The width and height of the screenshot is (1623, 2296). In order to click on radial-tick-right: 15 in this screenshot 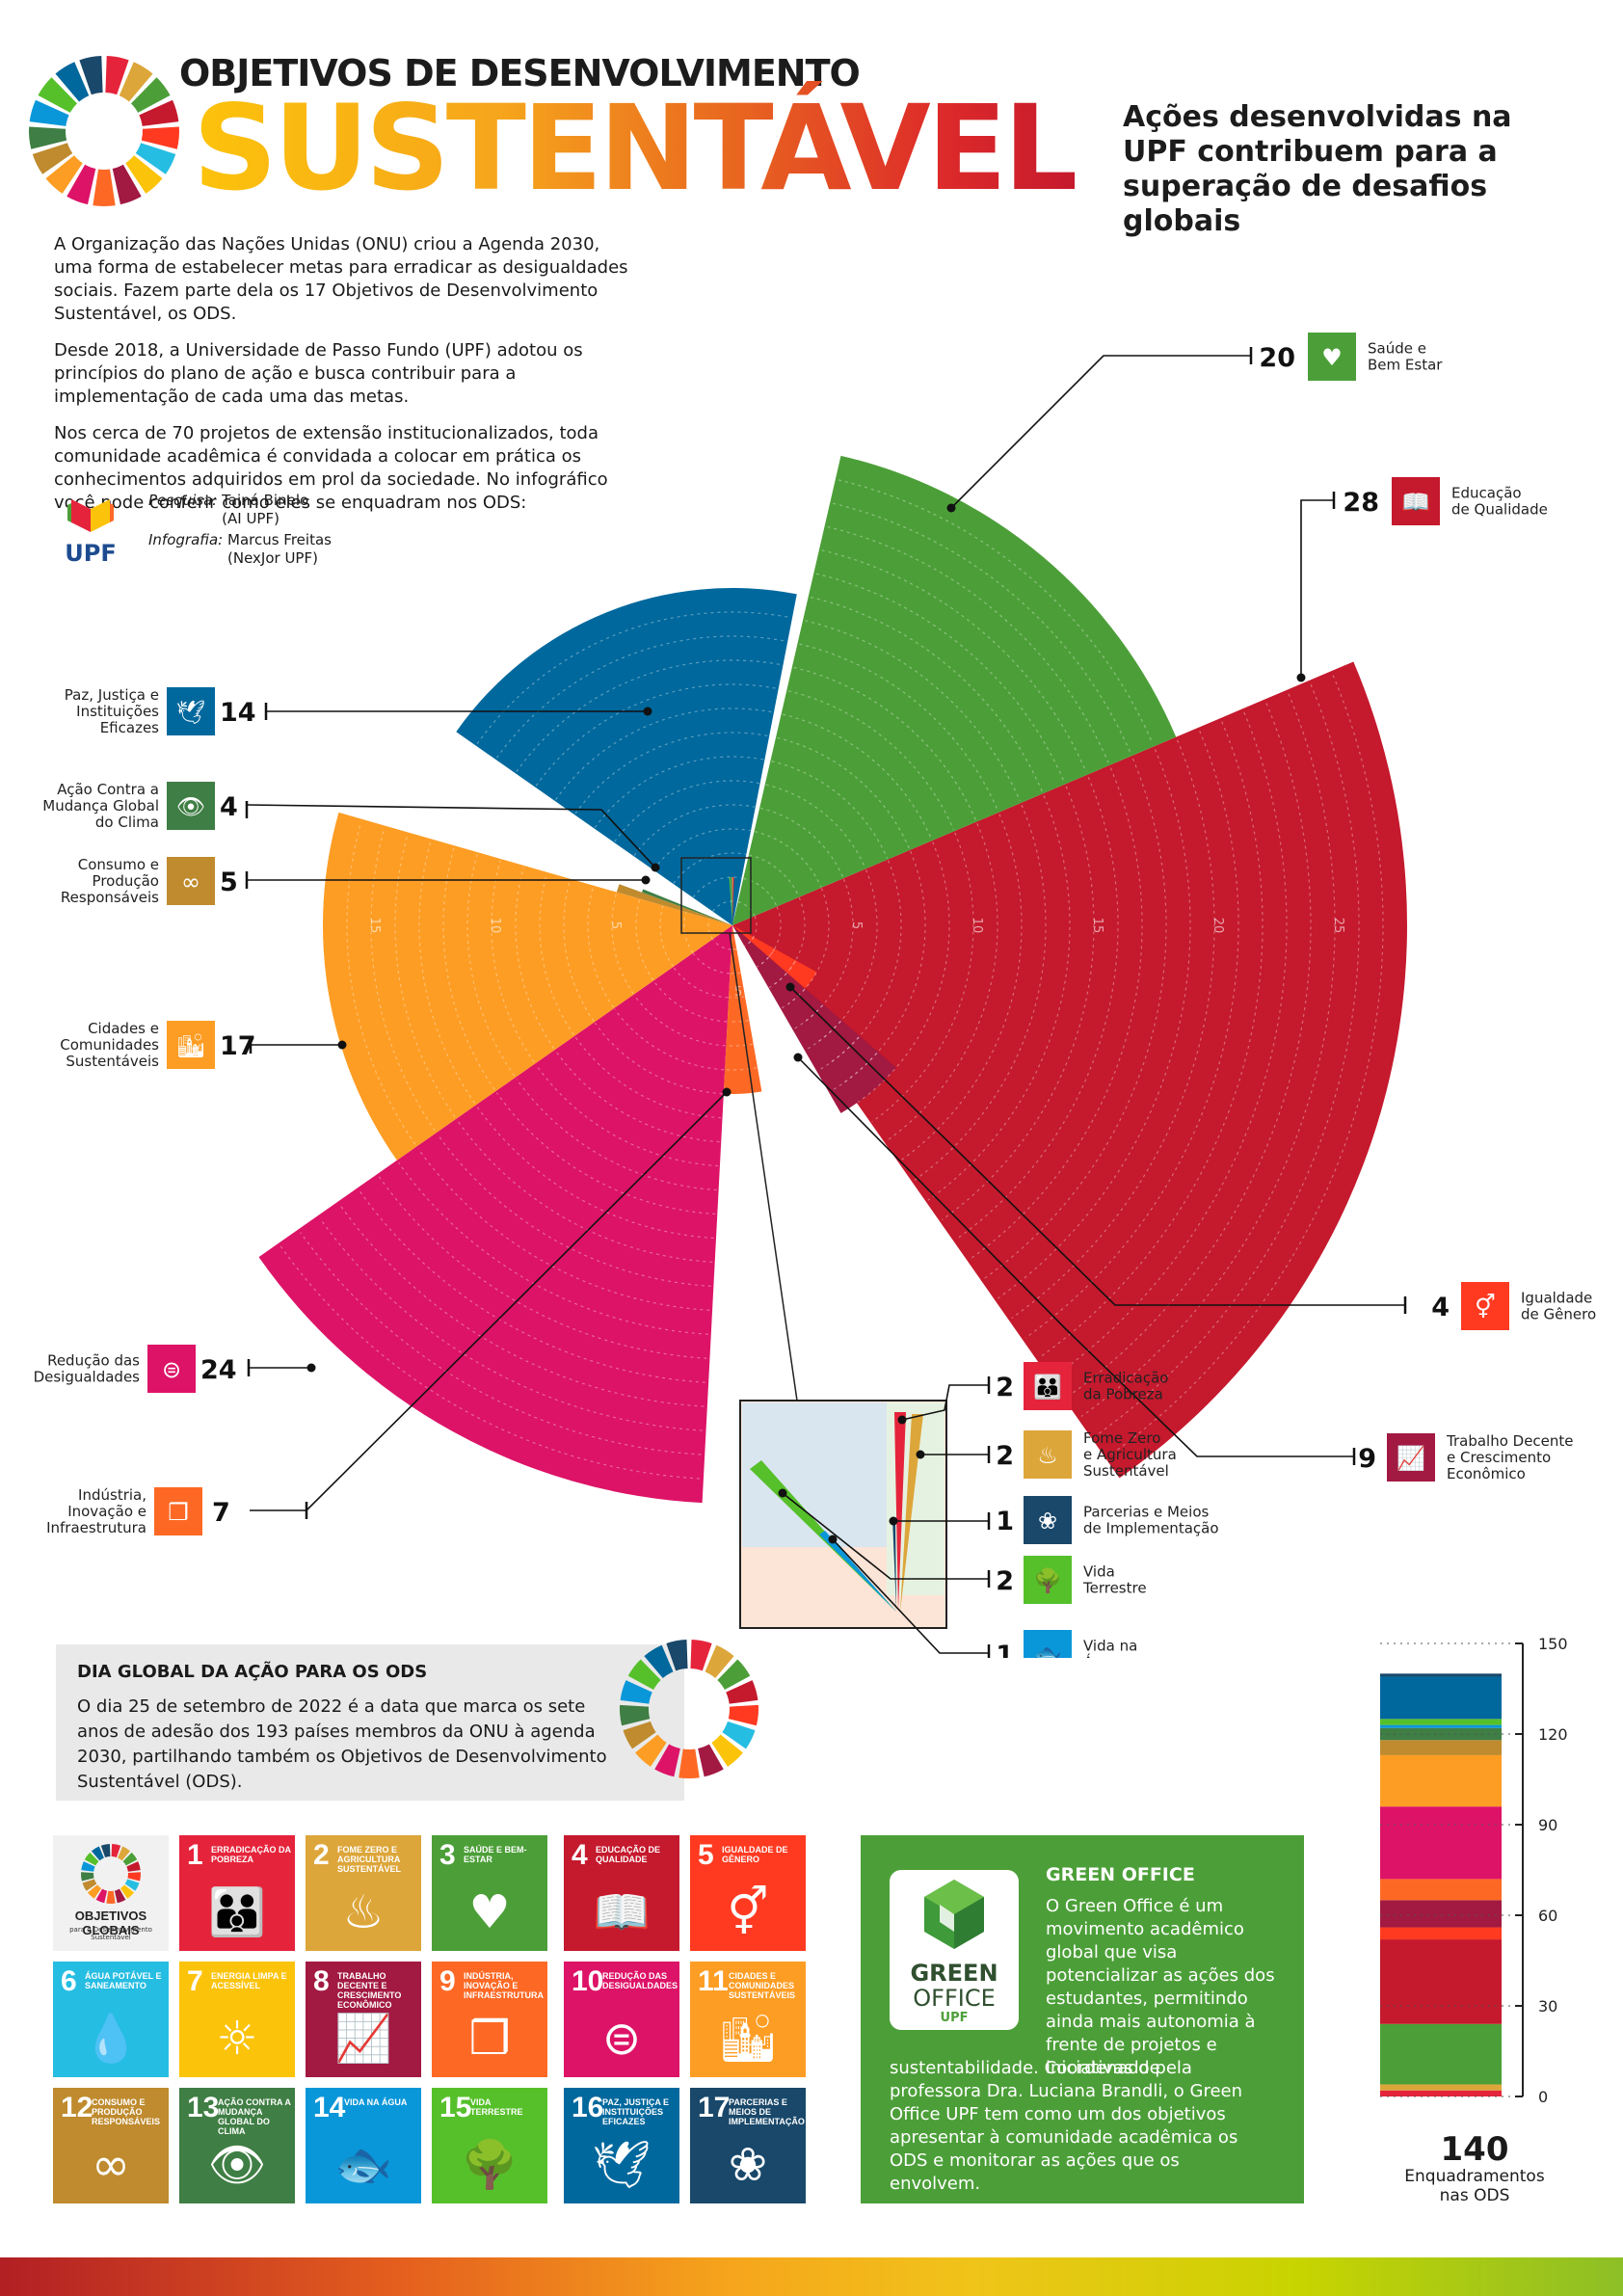, I will do `click(1097, 926)`.